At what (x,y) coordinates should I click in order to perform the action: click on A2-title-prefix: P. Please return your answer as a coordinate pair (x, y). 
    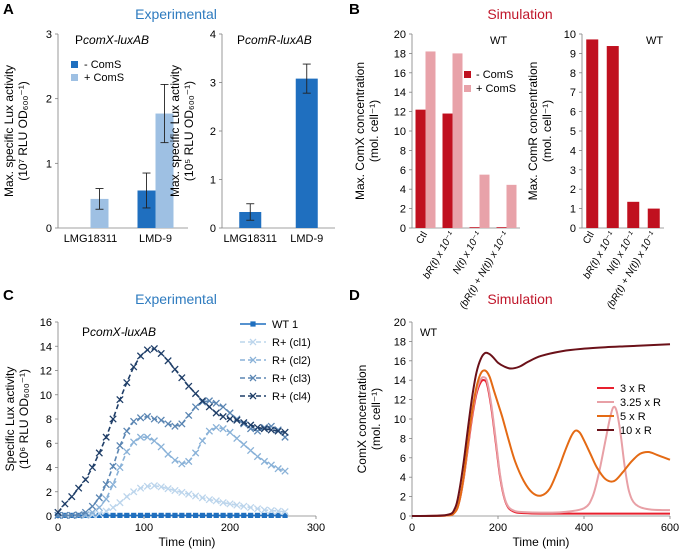
    Looking at the image, I should click on (241, 40).